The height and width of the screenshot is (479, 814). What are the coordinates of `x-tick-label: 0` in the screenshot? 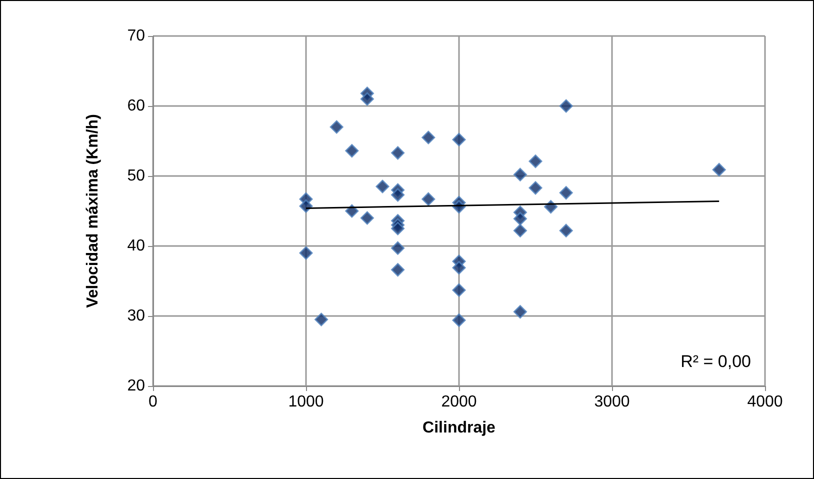 It's located at (153, 402).